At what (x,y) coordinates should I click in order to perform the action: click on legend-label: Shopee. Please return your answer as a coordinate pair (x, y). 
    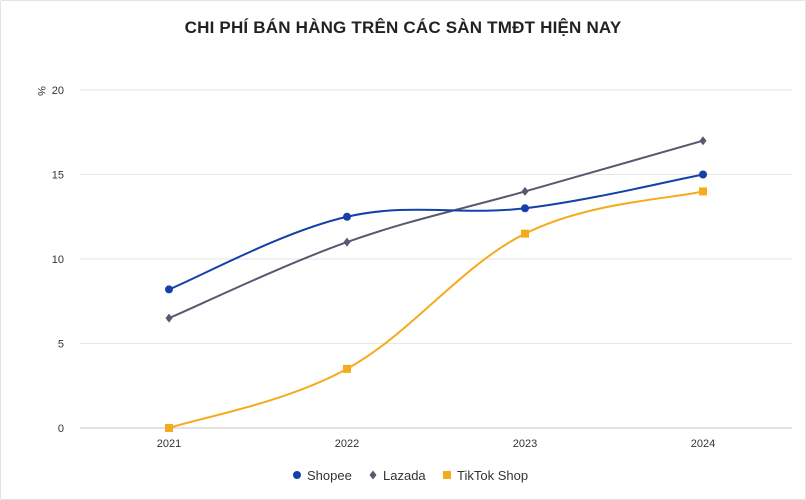
    Looking at the image, I should click on (329, 475).